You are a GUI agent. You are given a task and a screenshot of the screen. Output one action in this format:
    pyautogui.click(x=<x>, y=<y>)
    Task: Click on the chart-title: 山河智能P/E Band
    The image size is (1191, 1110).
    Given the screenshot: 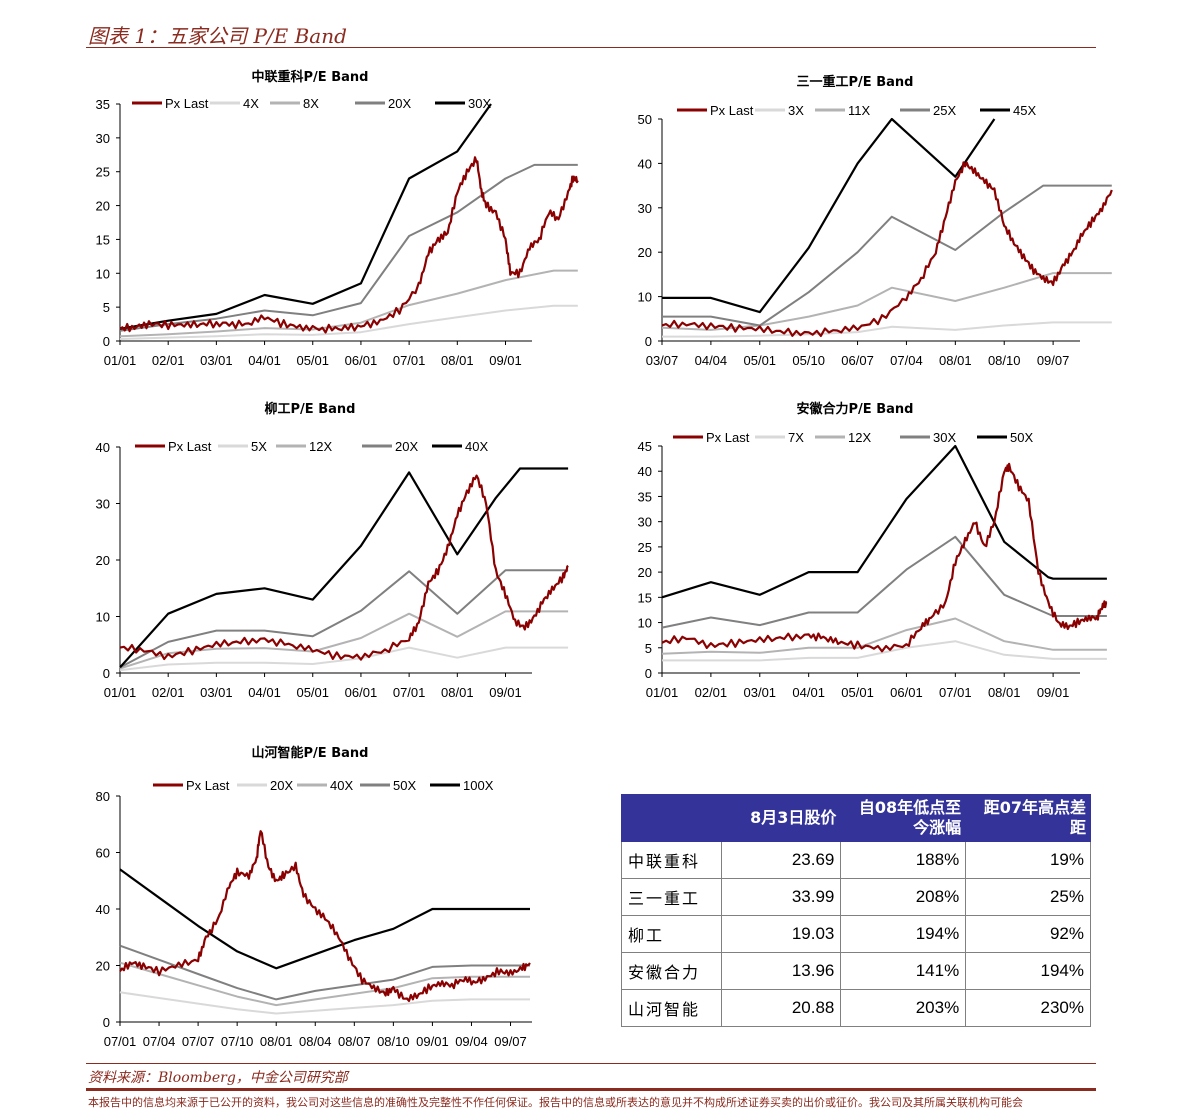 What is the action you would take?
    pyautogui.click(x=310, y=753)
    